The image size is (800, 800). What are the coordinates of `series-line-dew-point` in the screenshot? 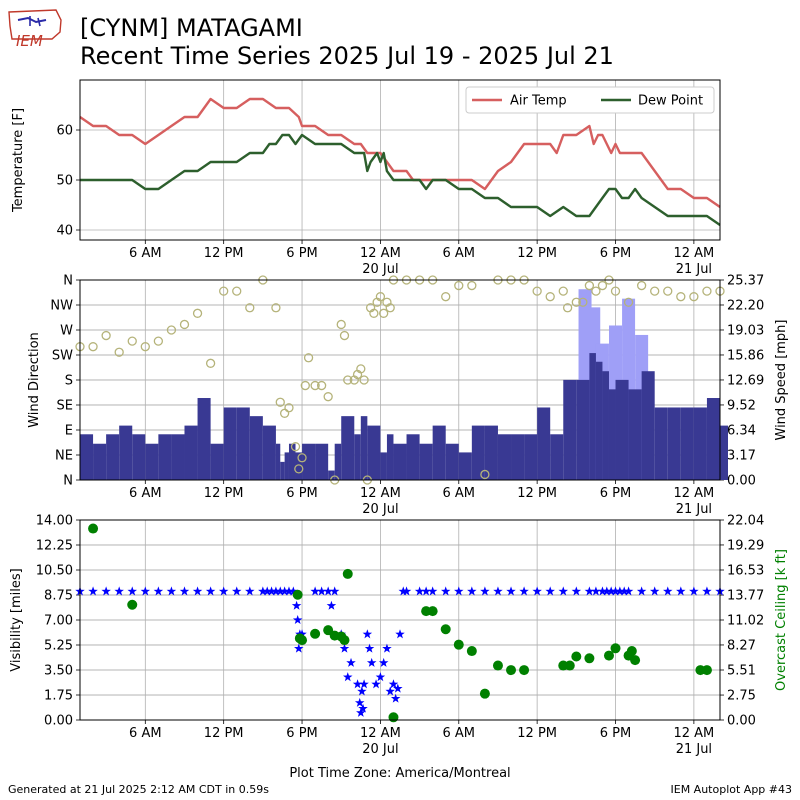 It's located at (400, 179).